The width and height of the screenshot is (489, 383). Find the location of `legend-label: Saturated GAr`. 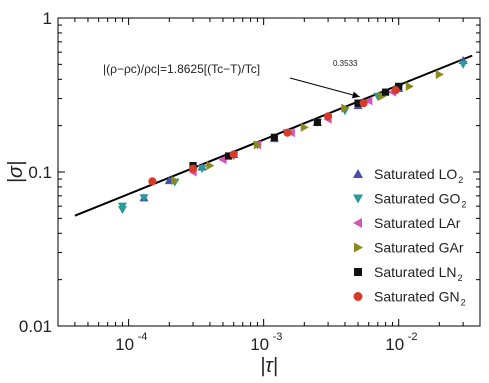

legend-label: Saturated GAr is located at coordinates (419, 248).